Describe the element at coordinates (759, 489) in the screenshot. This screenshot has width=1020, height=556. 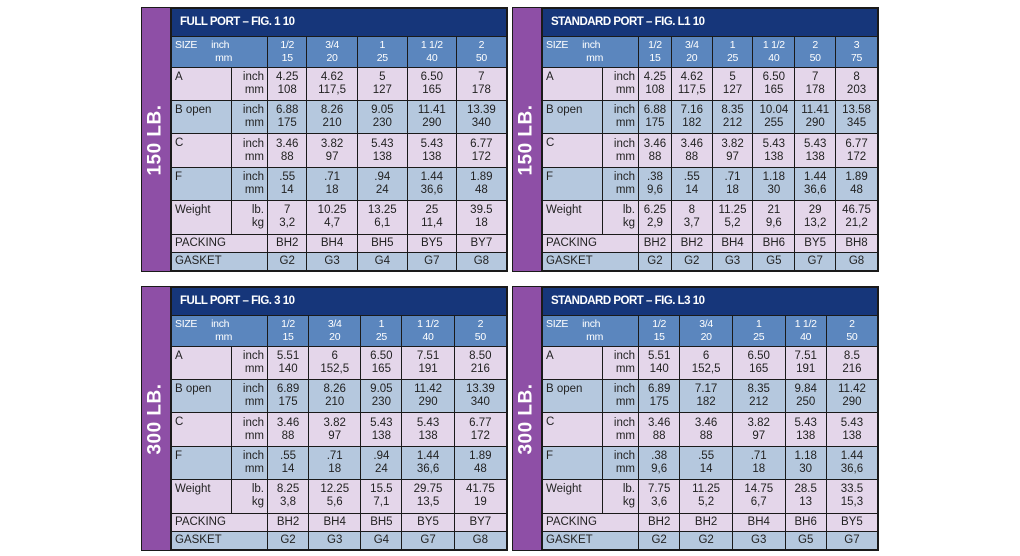
I see `value-primary: 14.75` at that location.